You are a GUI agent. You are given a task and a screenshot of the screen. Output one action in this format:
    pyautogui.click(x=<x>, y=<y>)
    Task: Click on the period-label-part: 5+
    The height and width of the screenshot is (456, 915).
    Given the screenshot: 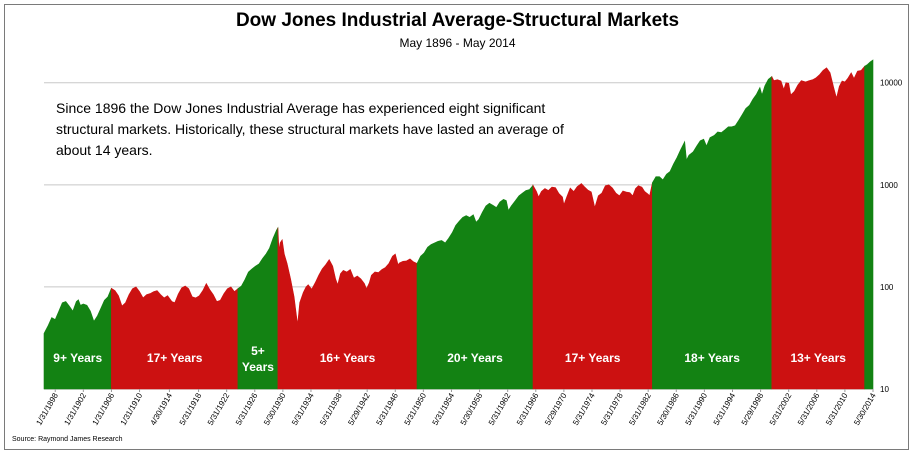 What is the action you would take?
    pyautogui.click(x=258, y=351)
    